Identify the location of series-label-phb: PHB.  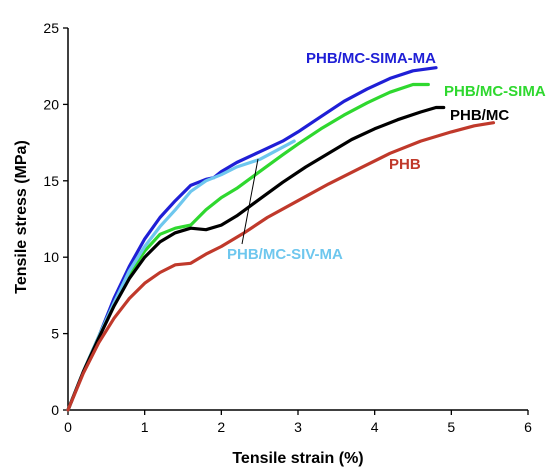
(405, 164).